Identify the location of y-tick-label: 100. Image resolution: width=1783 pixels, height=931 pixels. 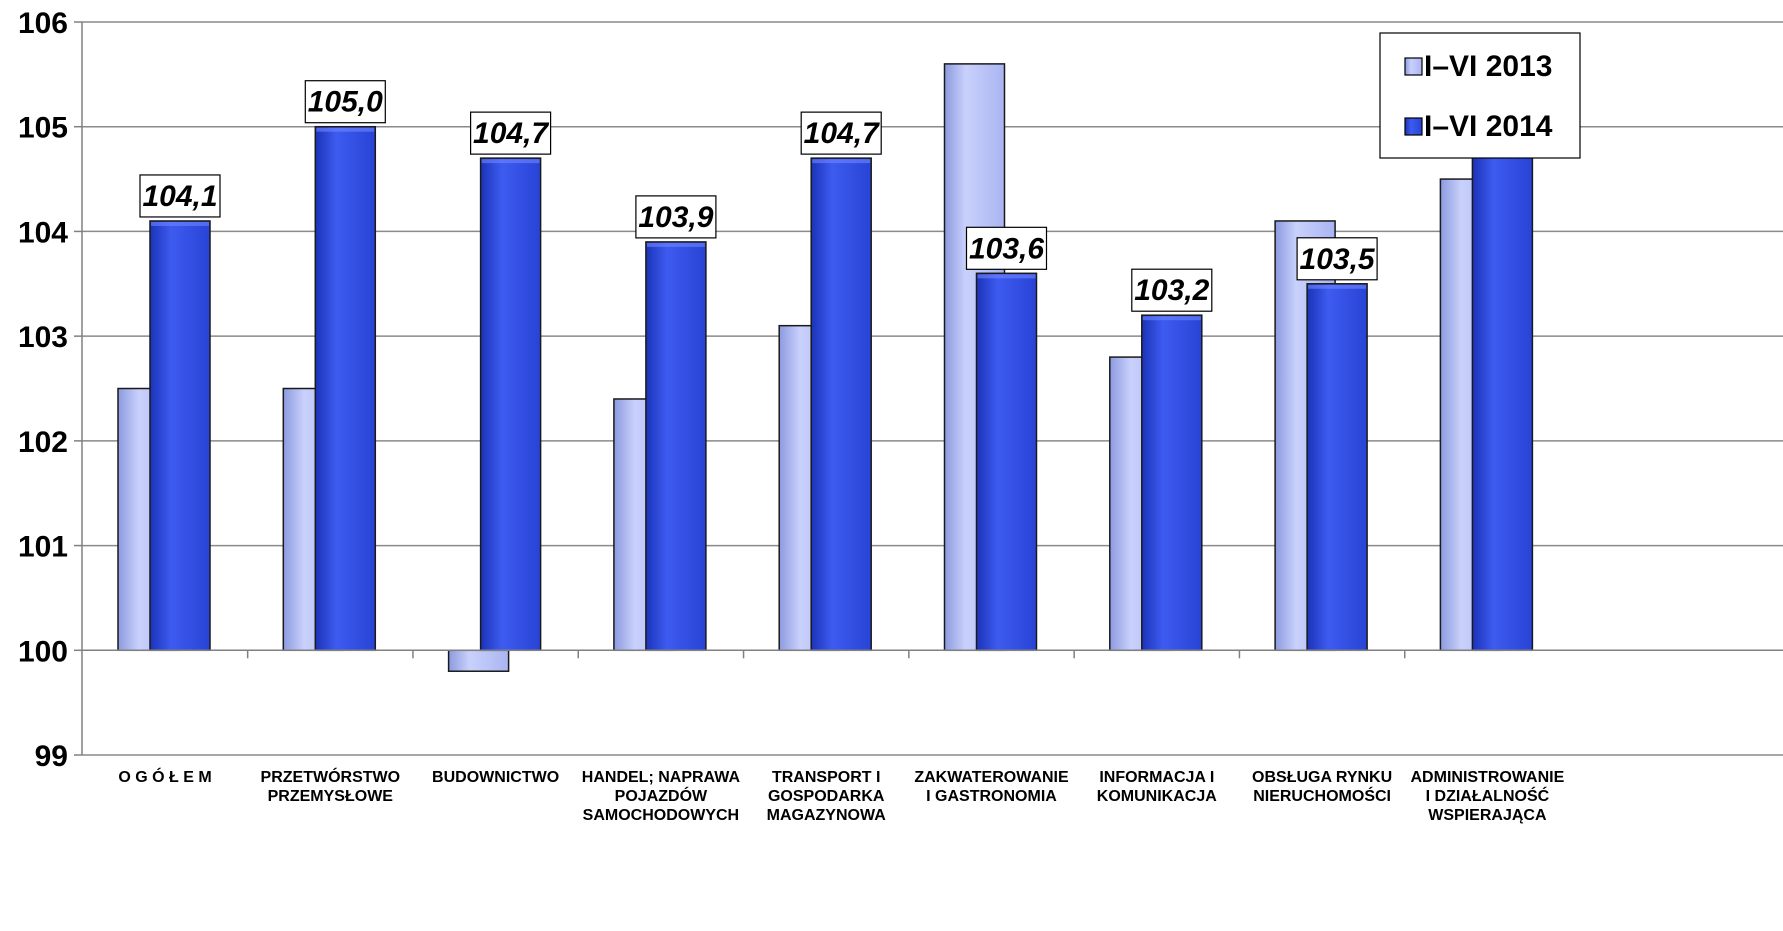
(43, 651).